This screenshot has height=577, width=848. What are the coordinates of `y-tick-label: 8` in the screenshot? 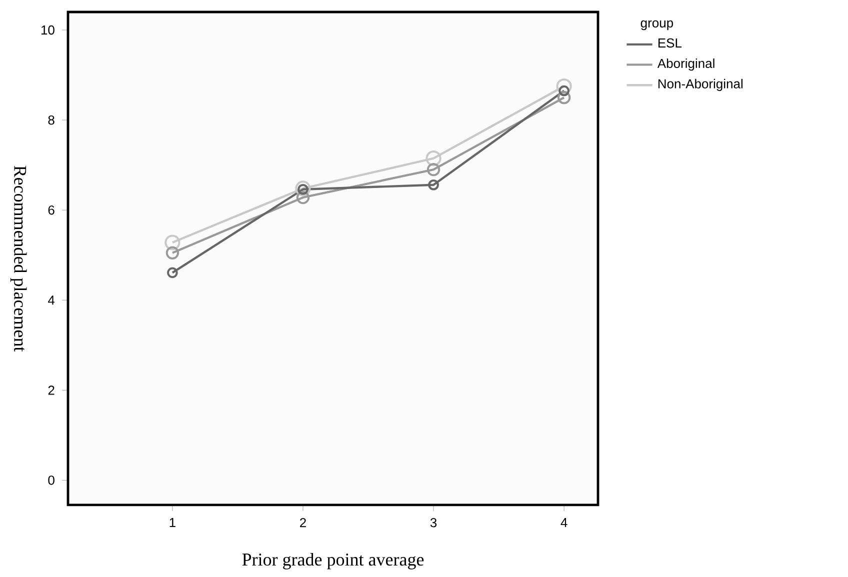 It's located at (51, 120).